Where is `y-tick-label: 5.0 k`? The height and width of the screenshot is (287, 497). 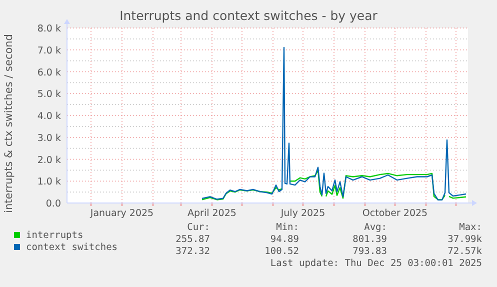
y-tick-label: 5.0 k is located at coordinates (49, 94).